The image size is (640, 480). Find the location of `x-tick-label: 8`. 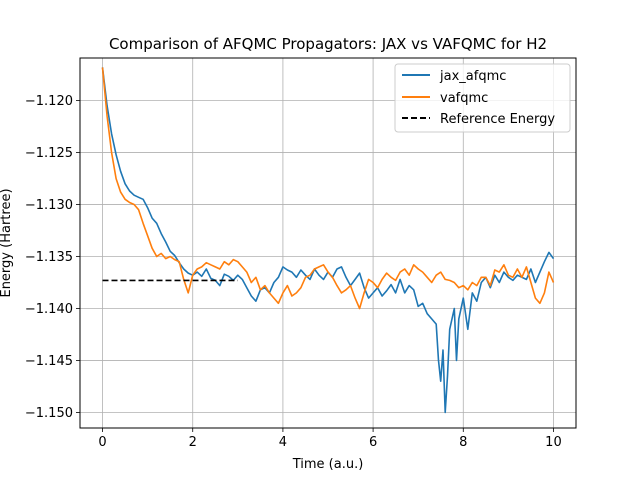

x-tick-label: 8 is located at coordinates (463, 442).